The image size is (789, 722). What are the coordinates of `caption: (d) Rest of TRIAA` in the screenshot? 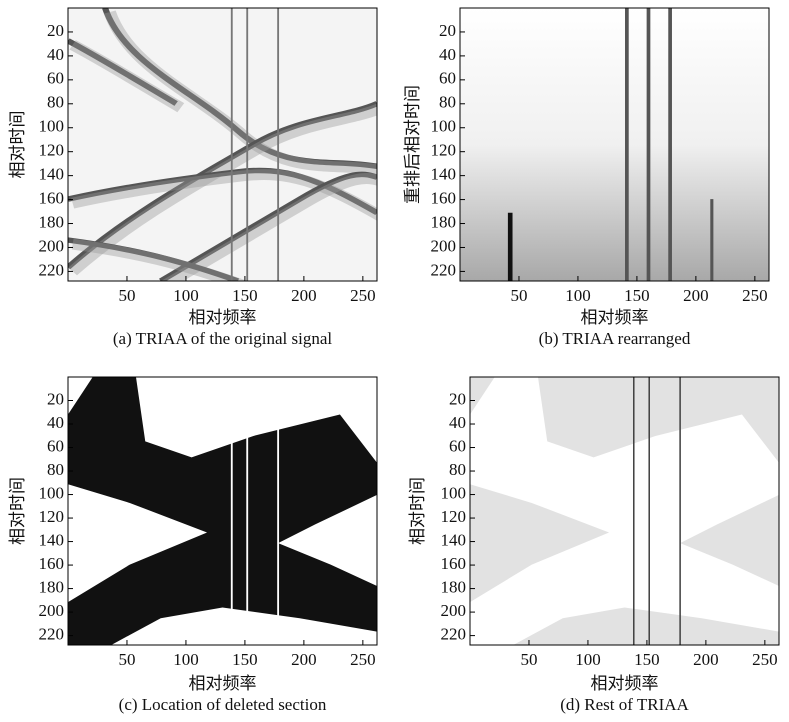 It's located at (624, 704).